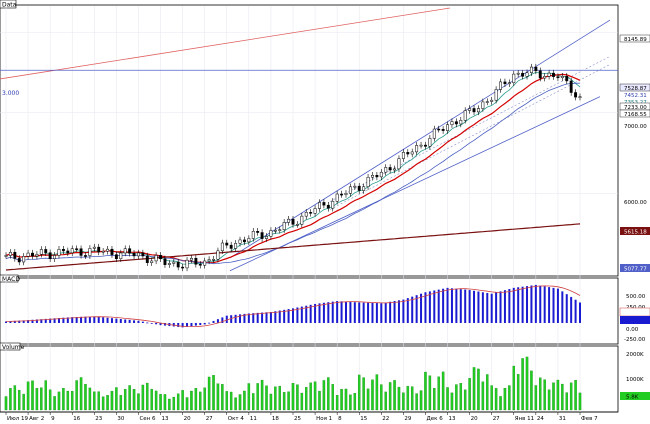  What do you see at coordinates (120, 419) in the screenshot?
I see `time-label: 30` at bounding box center [120, 419].